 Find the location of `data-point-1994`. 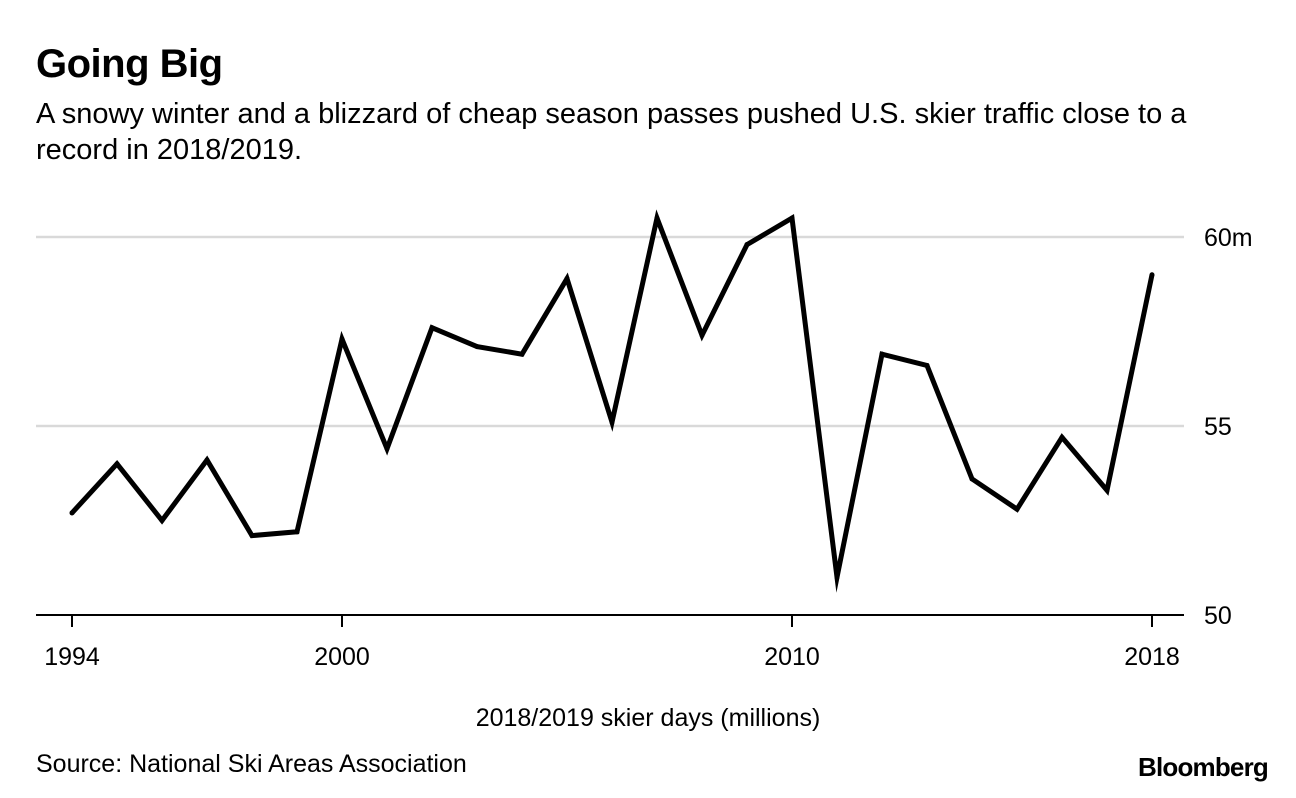

data-point-1994 is located at coordinates (72, 513).